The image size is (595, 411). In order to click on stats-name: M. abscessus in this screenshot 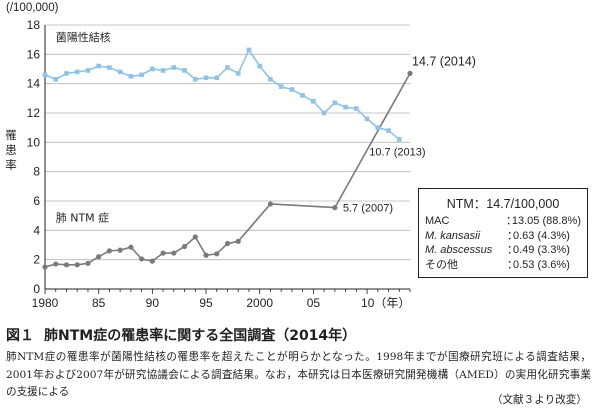, I will do `click(459, 250)`.